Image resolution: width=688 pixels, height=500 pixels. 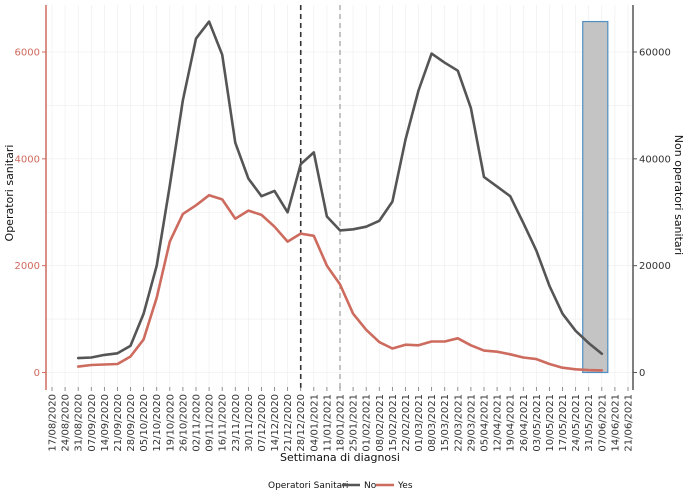 What do you see at coordinates (629, 423) in the screenshot?
I see `x-tick-label: 21/06/2021` at bounding box center [629, 423].